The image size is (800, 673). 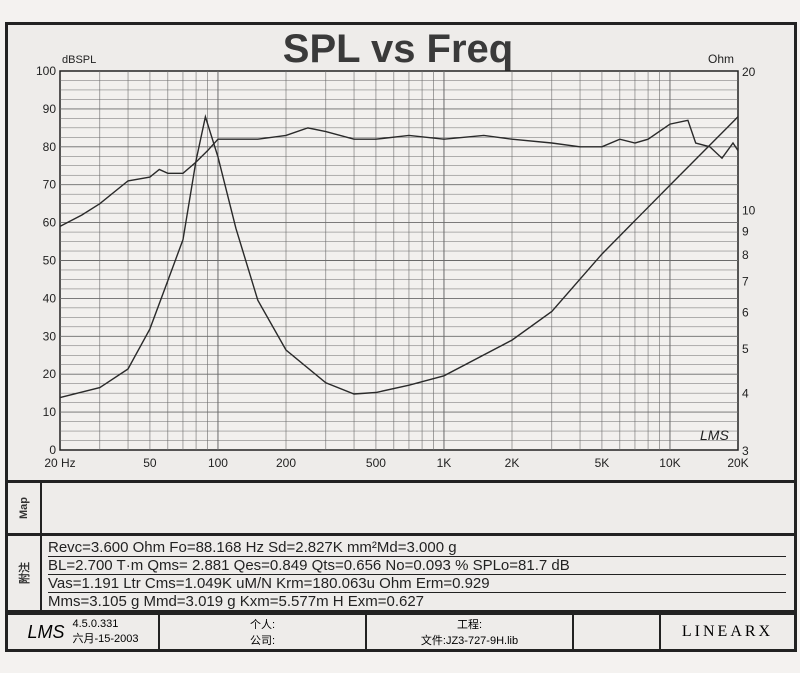 What do you see at coordinates (669, 463) in the screenshot?
I see `x-tick-label: 10K` at bounding box center [669, 463].